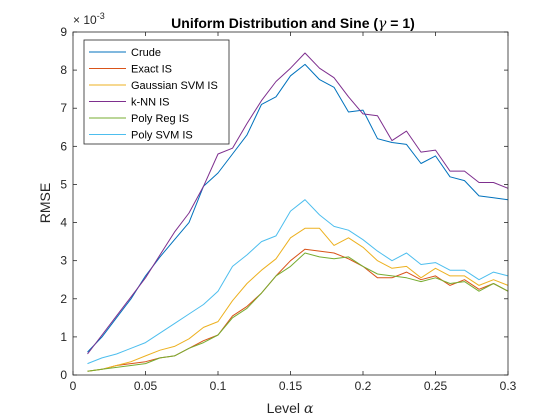 The height and width of the screenshot is (420, 560). Describe the element at coordinates (63, 337) in the screenshot. I see `y-tick-label: 1` at that location.